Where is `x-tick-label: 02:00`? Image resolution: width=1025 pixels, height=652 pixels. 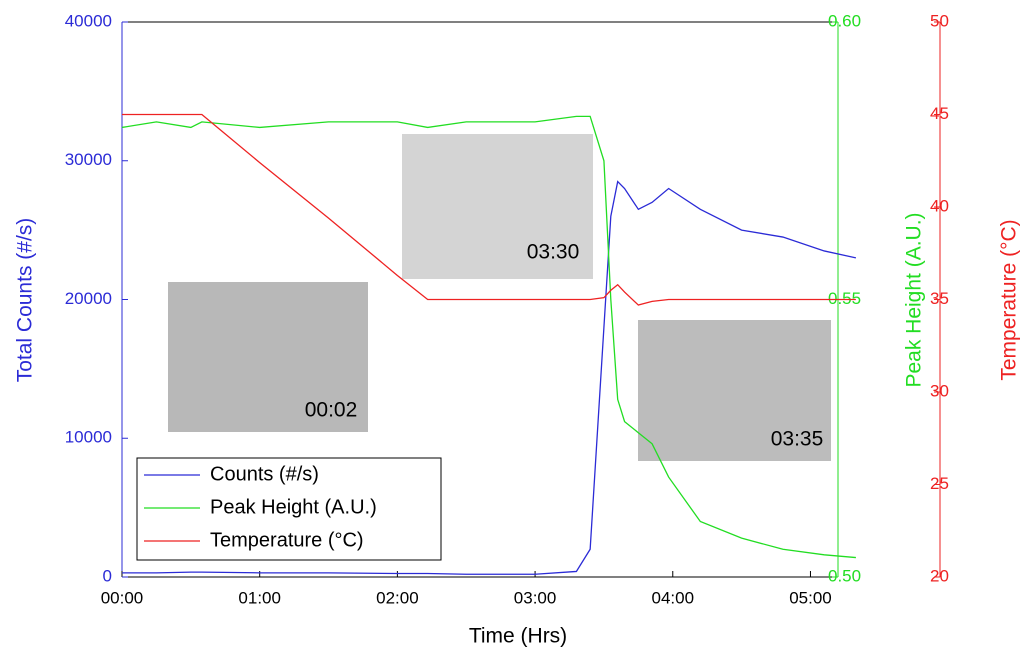 x-tick-label: 02:00 is located at coordinates (397, 597).